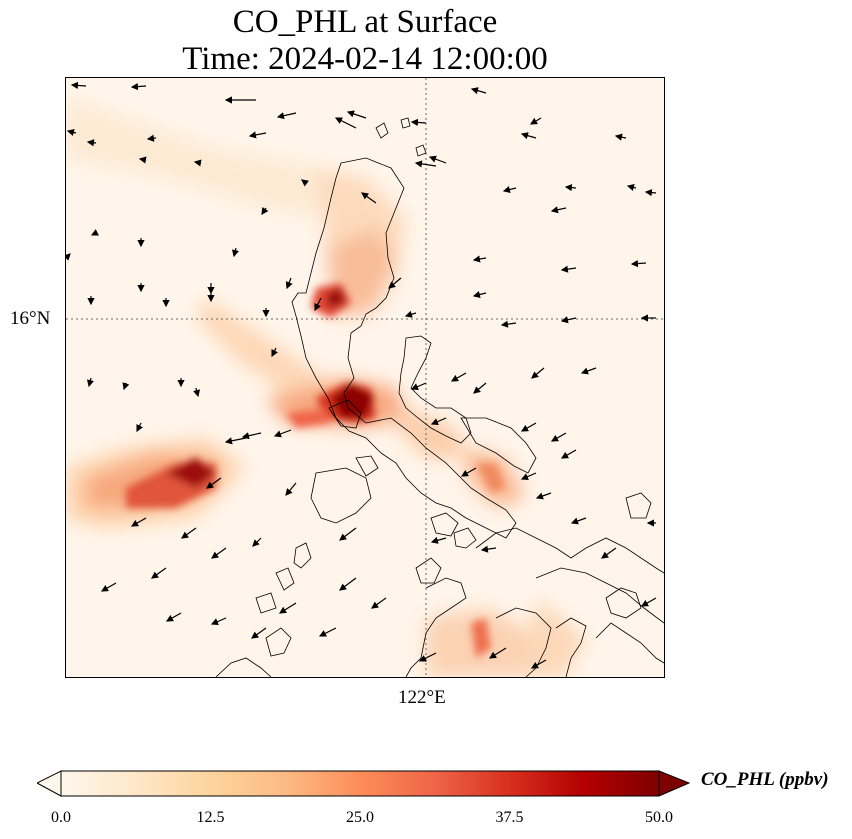  I want to click on map-title: CO_PHL at Surface, so click(365, 22).